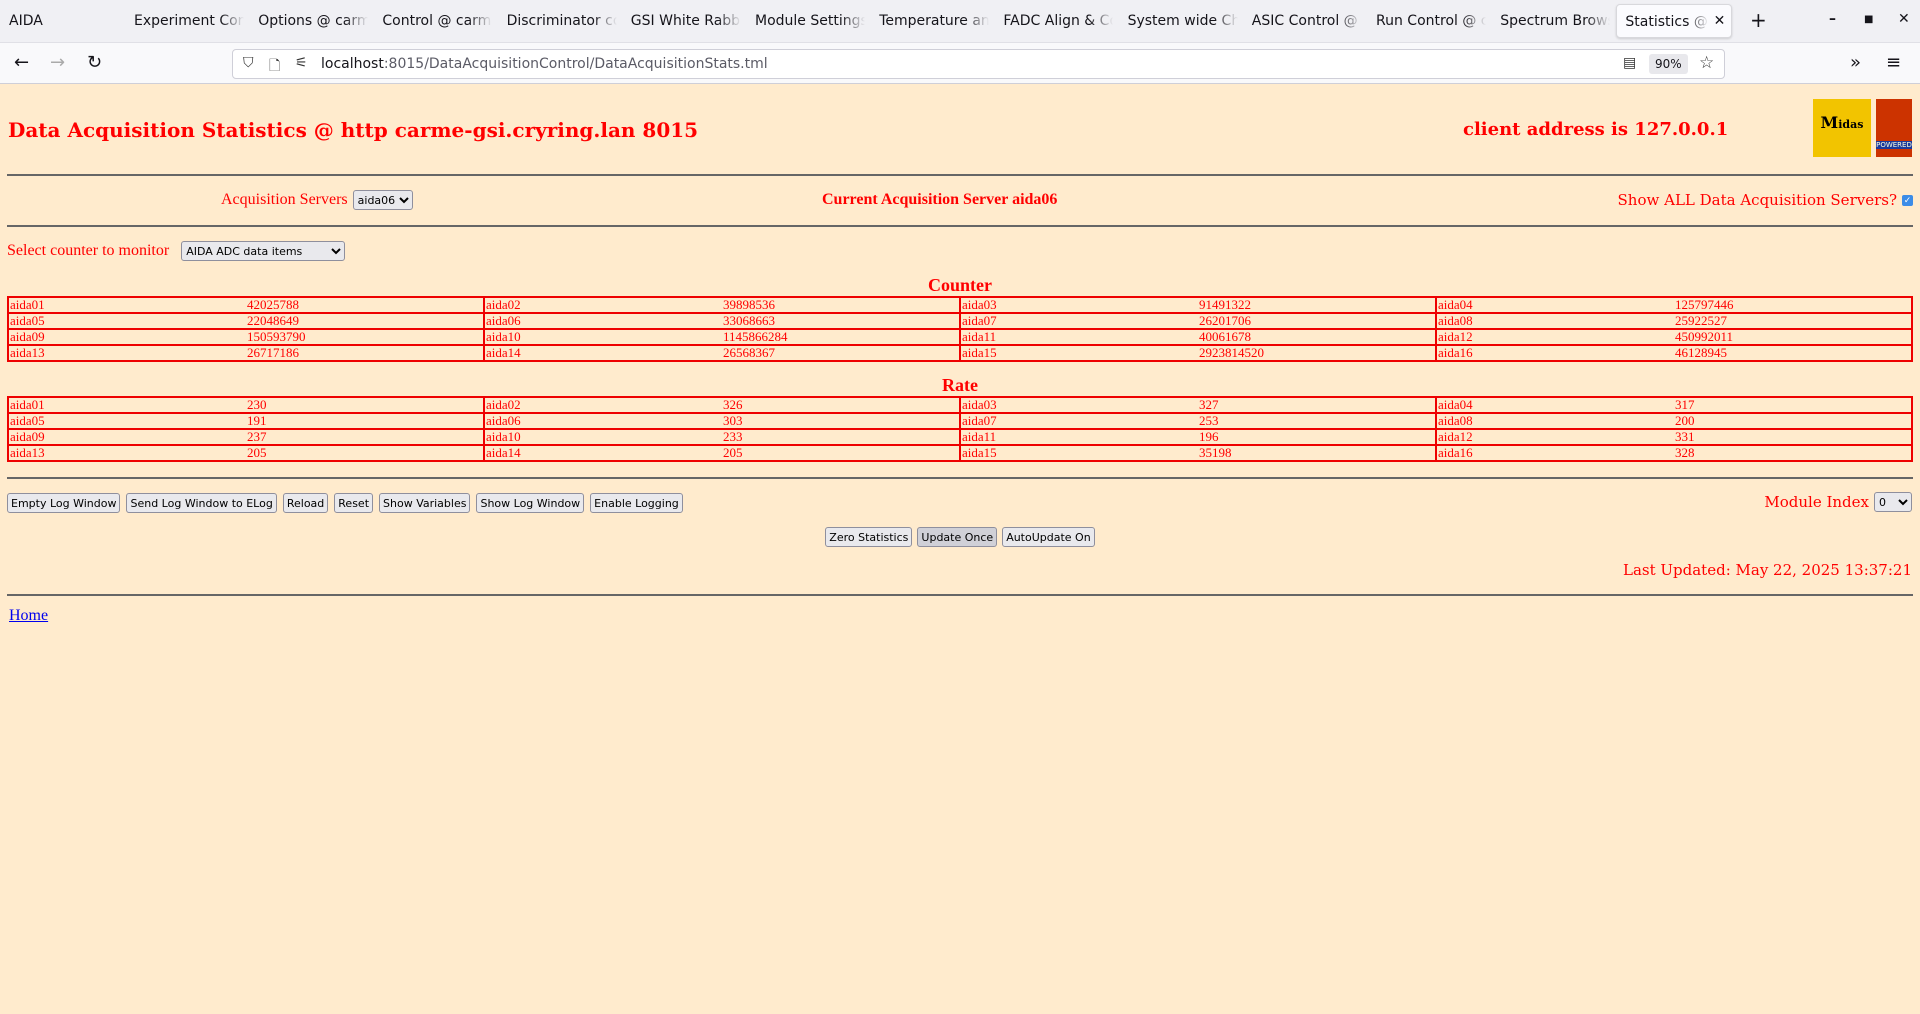 The image size is (1920, 1014). I want to click on new-tab-button: +, so click(1758, 20).